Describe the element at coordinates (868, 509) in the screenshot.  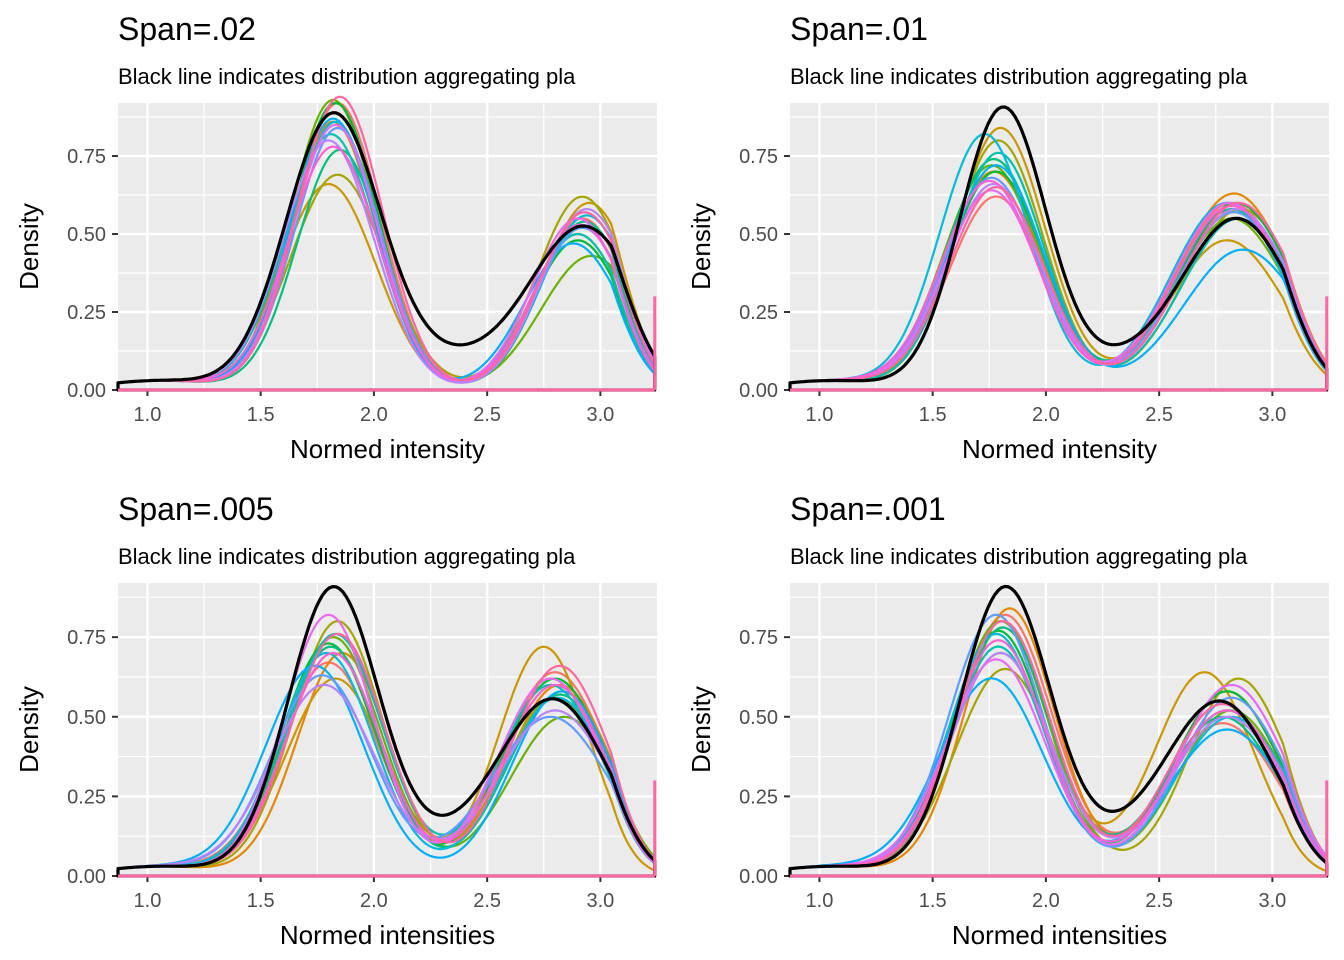
I see `panel-title: Span=.001` at that location.